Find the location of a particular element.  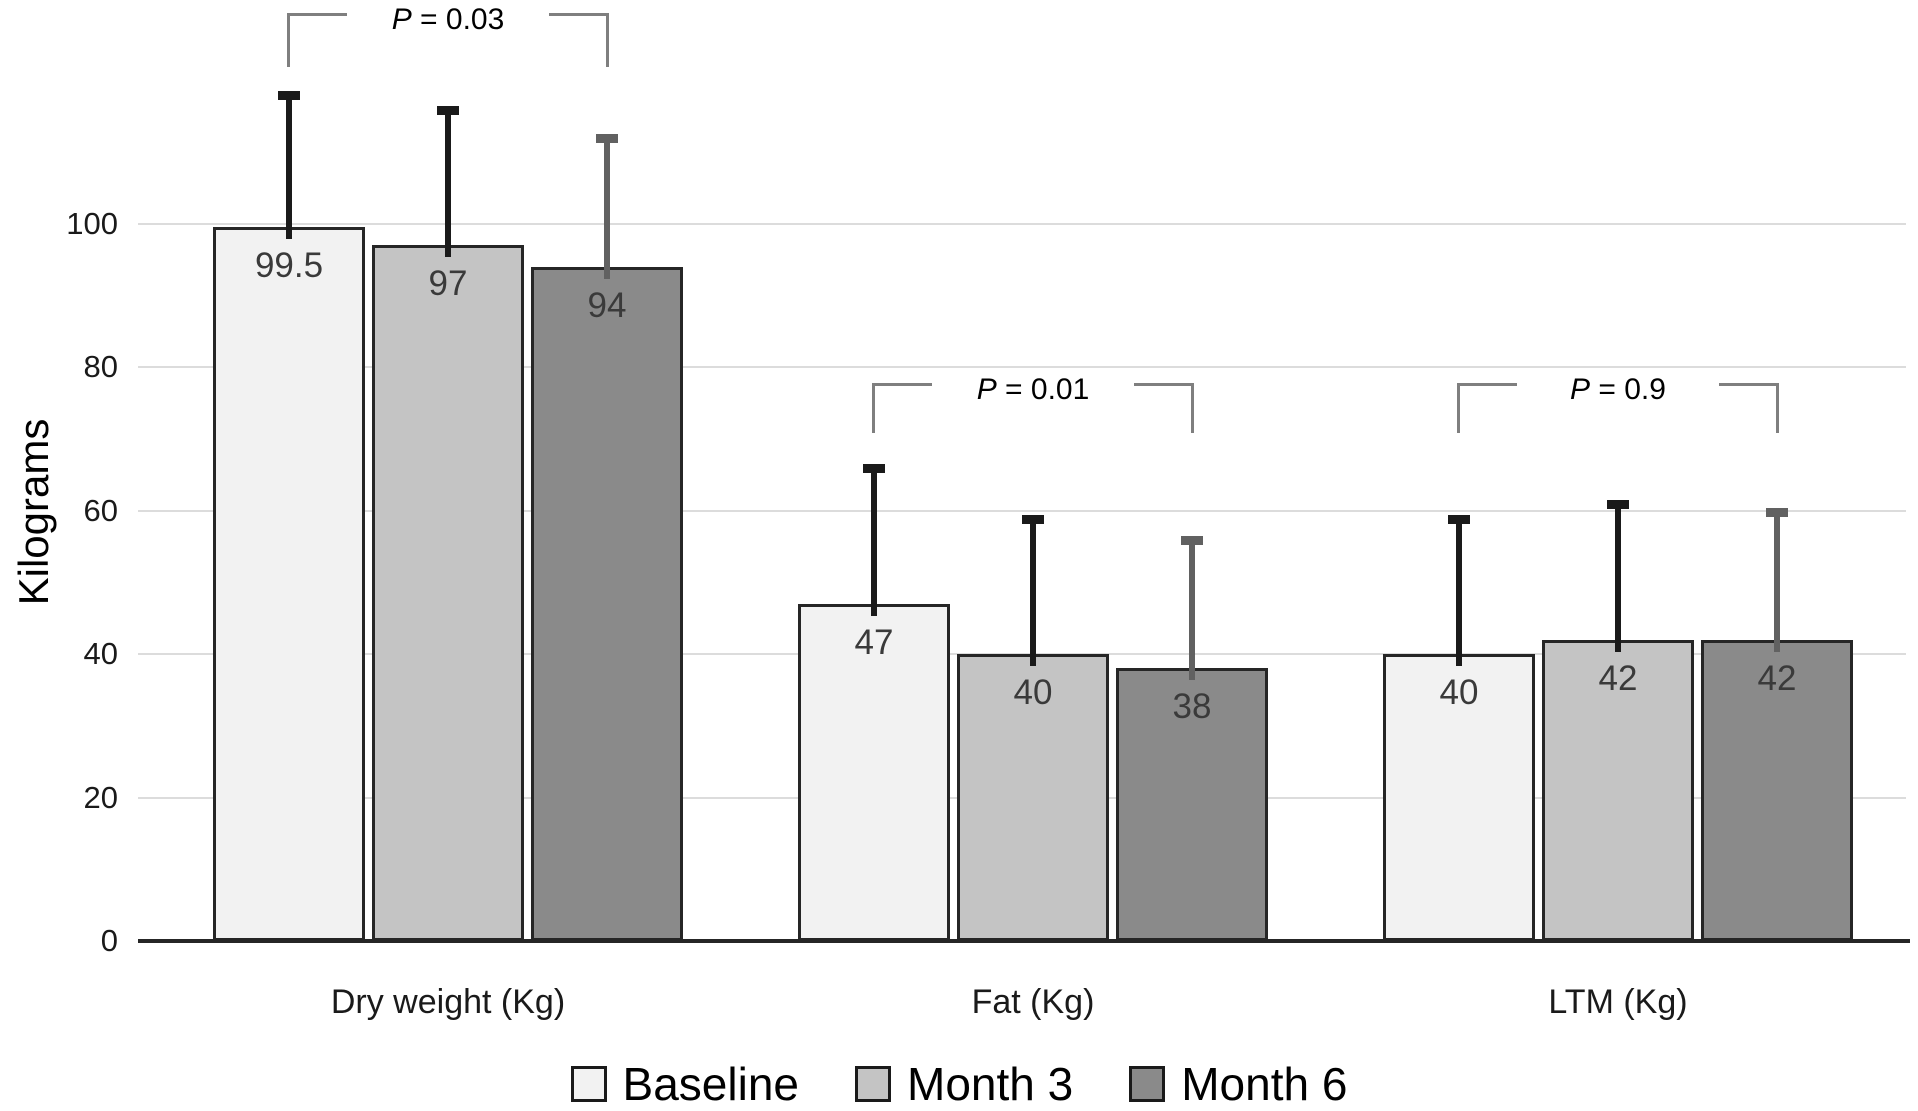

bar-value-label: 99.5 is located at coordinates (289, 266).